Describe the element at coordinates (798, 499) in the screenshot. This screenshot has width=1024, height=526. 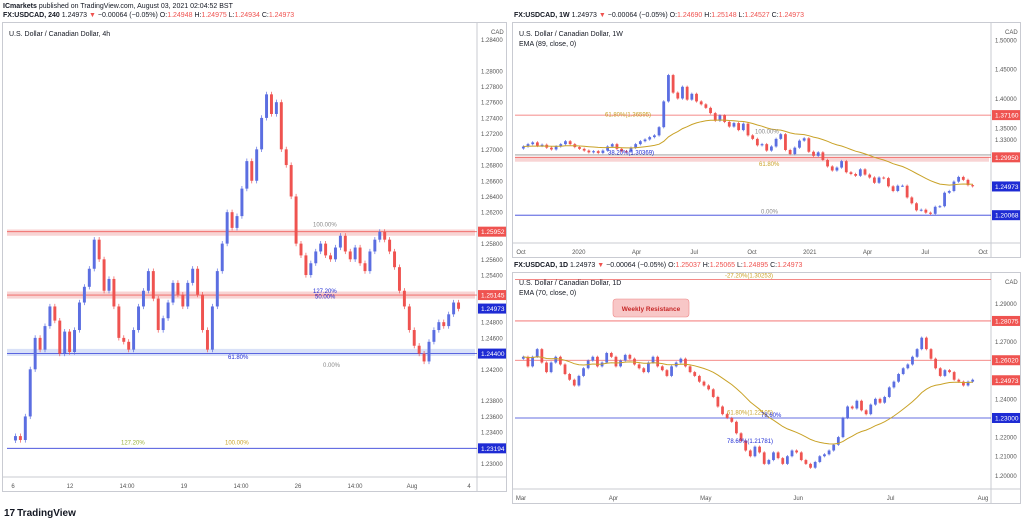
I see `x-tick-label: Jun` at that location.